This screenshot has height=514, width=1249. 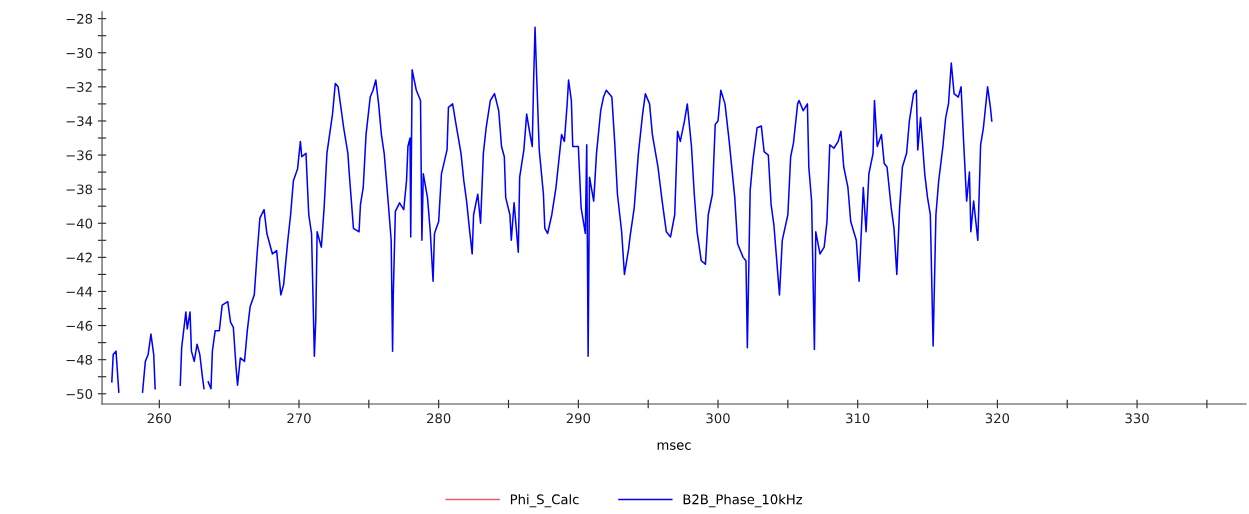 What do you see at coordinates (1137, 418) in the screenshot?
I see `x-tick-label: 330` at bounding box center [1137, 418].